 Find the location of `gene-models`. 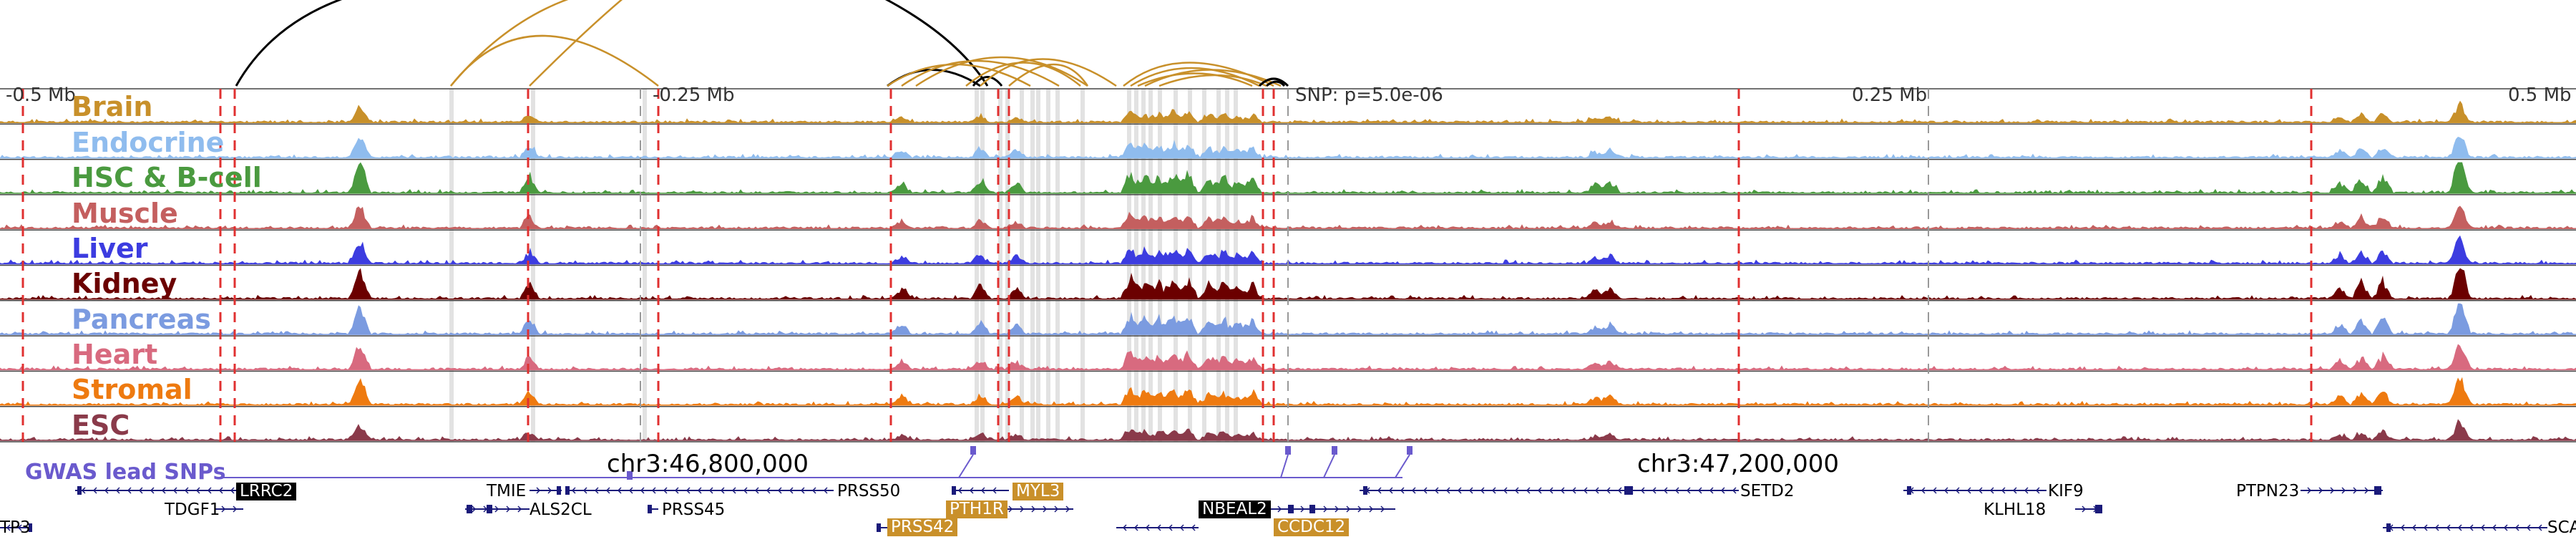

gene-models is located at coordinates (1273, 509).